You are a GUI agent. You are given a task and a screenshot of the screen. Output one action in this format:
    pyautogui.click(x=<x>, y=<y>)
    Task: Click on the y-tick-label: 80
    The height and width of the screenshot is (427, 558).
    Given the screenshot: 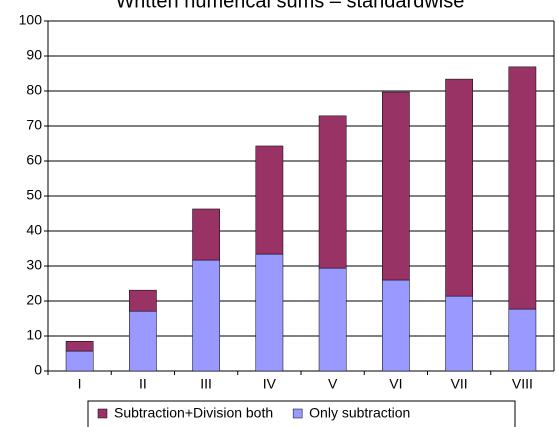 What is the action you would take?
    pyautogui.click(x=34, y=90)
    